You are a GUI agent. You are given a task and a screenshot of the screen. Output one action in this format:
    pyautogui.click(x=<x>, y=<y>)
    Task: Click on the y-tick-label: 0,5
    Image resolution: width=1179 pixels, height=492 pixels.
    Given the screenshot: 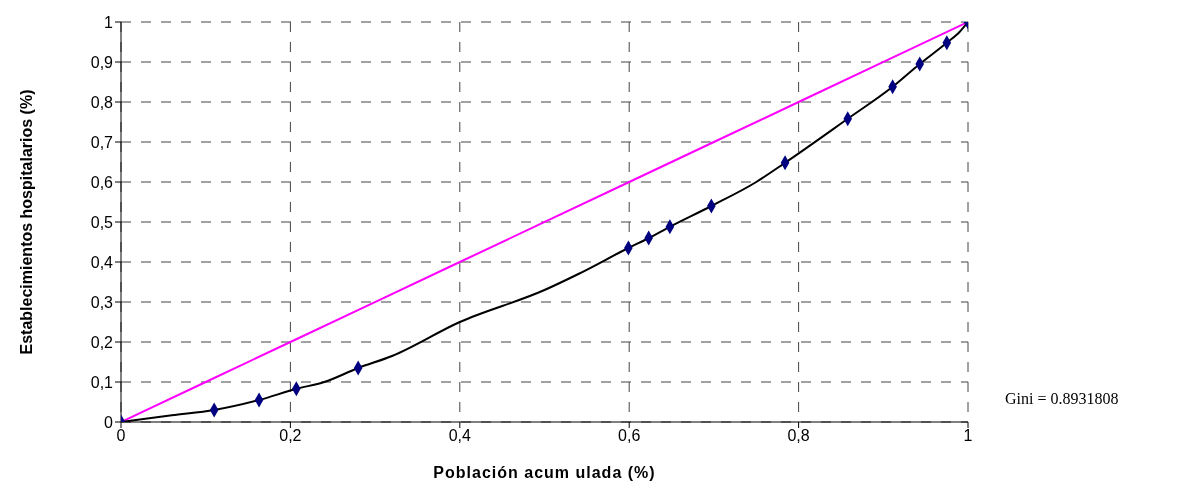 What is the action you would take?
    pyautogui.click(x=102, y=222)
    